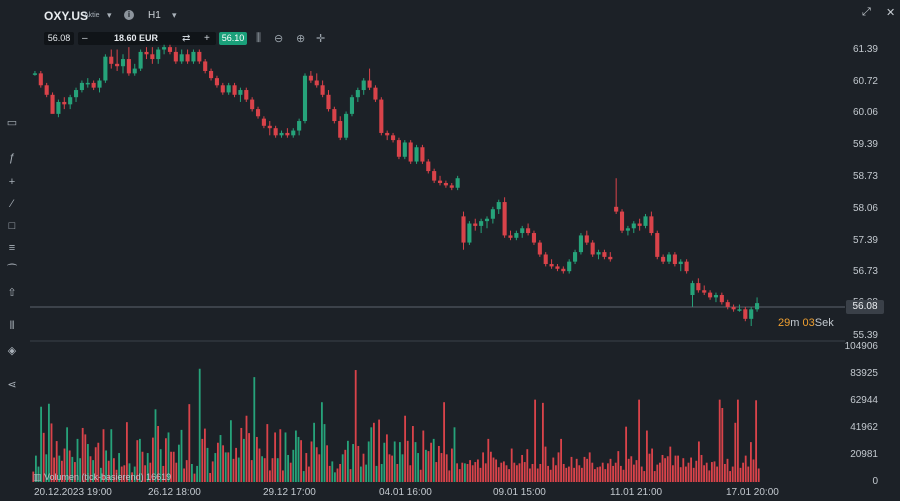 The height and width of the screenshot is (501, 900). I want to click on price-tick-label: 58.06, so click(865, 208).